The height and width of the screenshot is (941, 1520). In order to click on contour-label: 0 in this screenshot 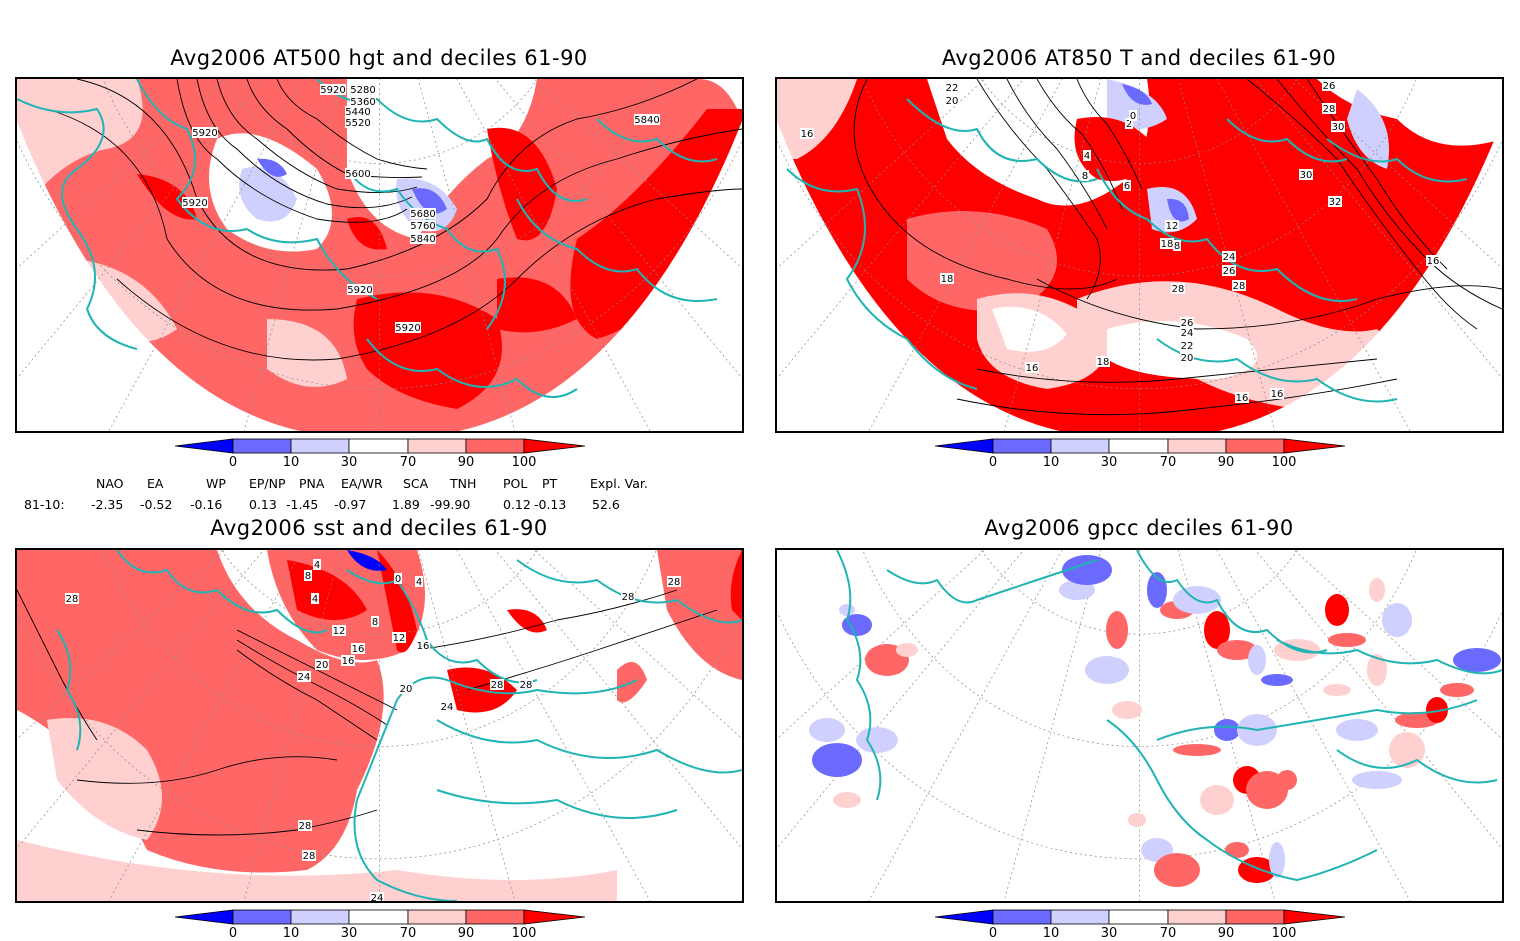, I will do `click(398, 579)`.